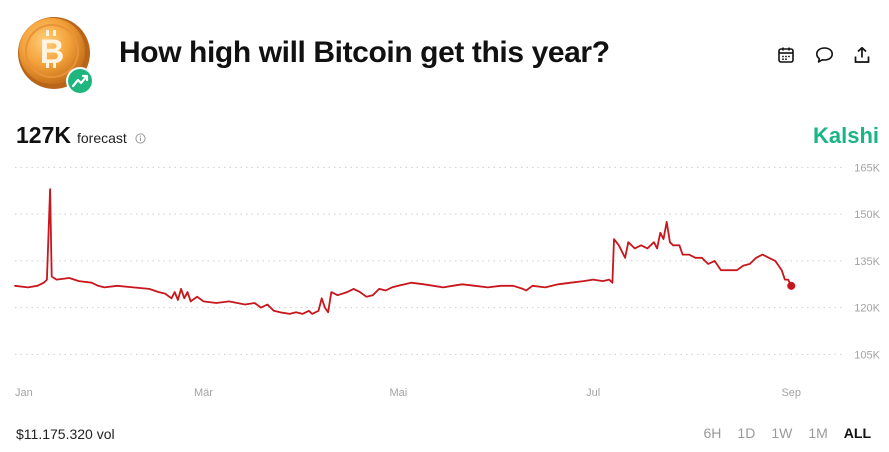  What do you see at coordinates (791, 393) in the screenshot?
I see `x-tick-label: Sep` at bounding box center [791, 393].